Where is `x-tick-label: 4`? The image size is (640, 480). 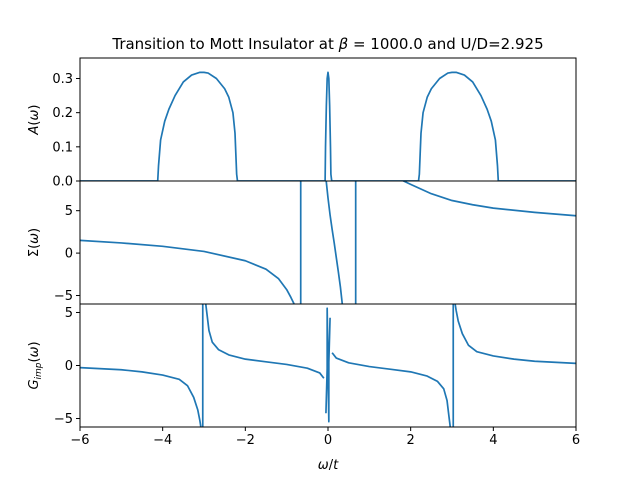 x-tick-label: 4 is located at coordinates (493, 440).